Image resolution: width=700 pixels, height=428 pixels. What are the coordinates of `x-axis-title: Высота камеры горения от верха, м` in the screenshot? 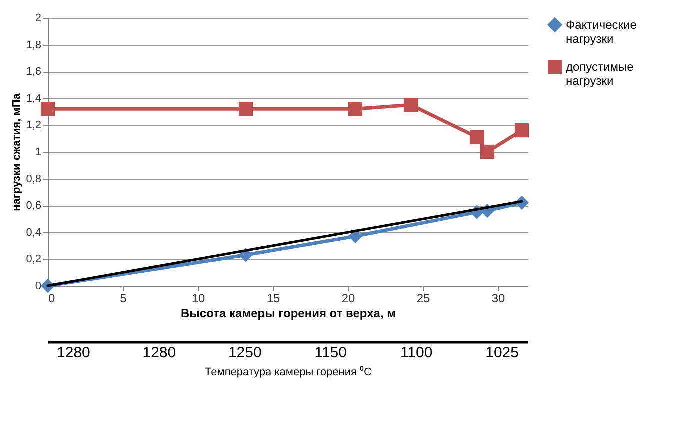 It's located at (288, 313).